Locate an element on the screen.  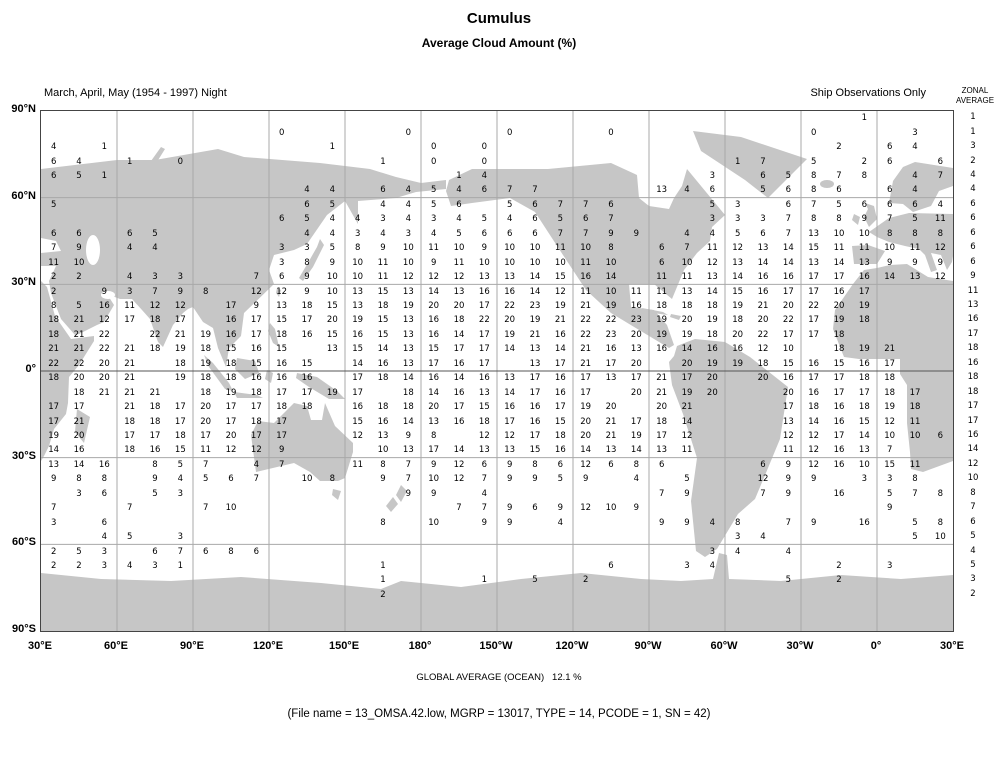
landmass-north-america is located at coordinates (585, 255).